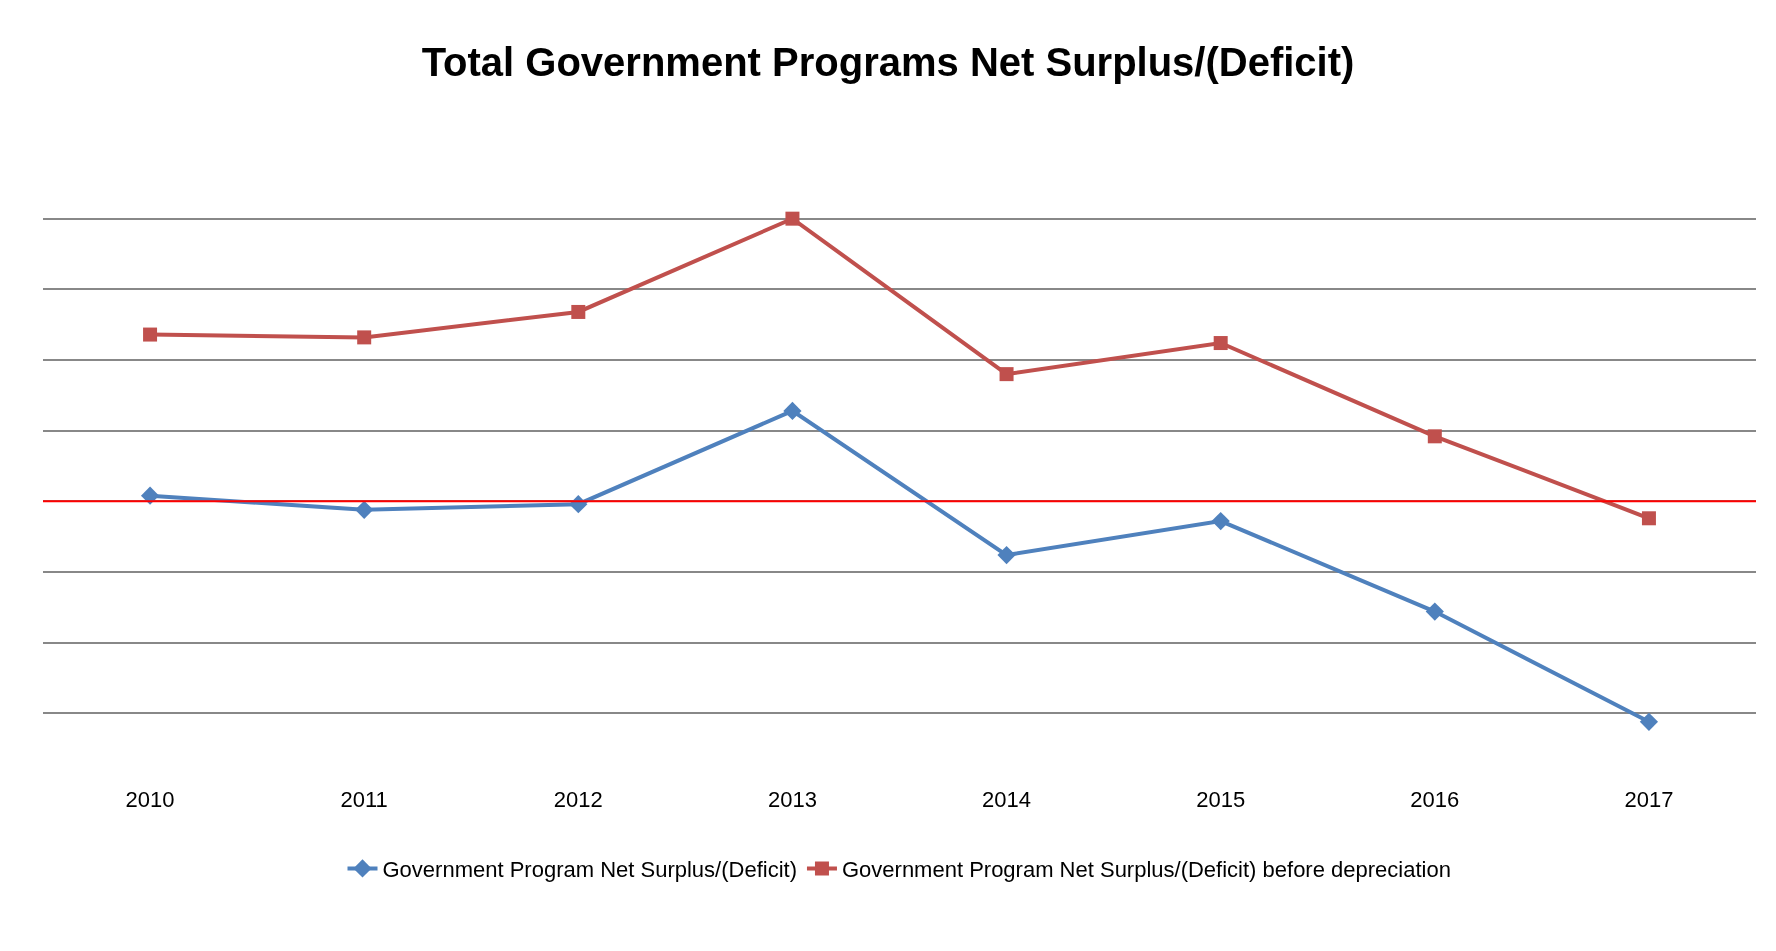 Image resolution: width=1776 pixels, height=951 pixels. I want to click on x-tick-label: 2016, so click(1435, 799).